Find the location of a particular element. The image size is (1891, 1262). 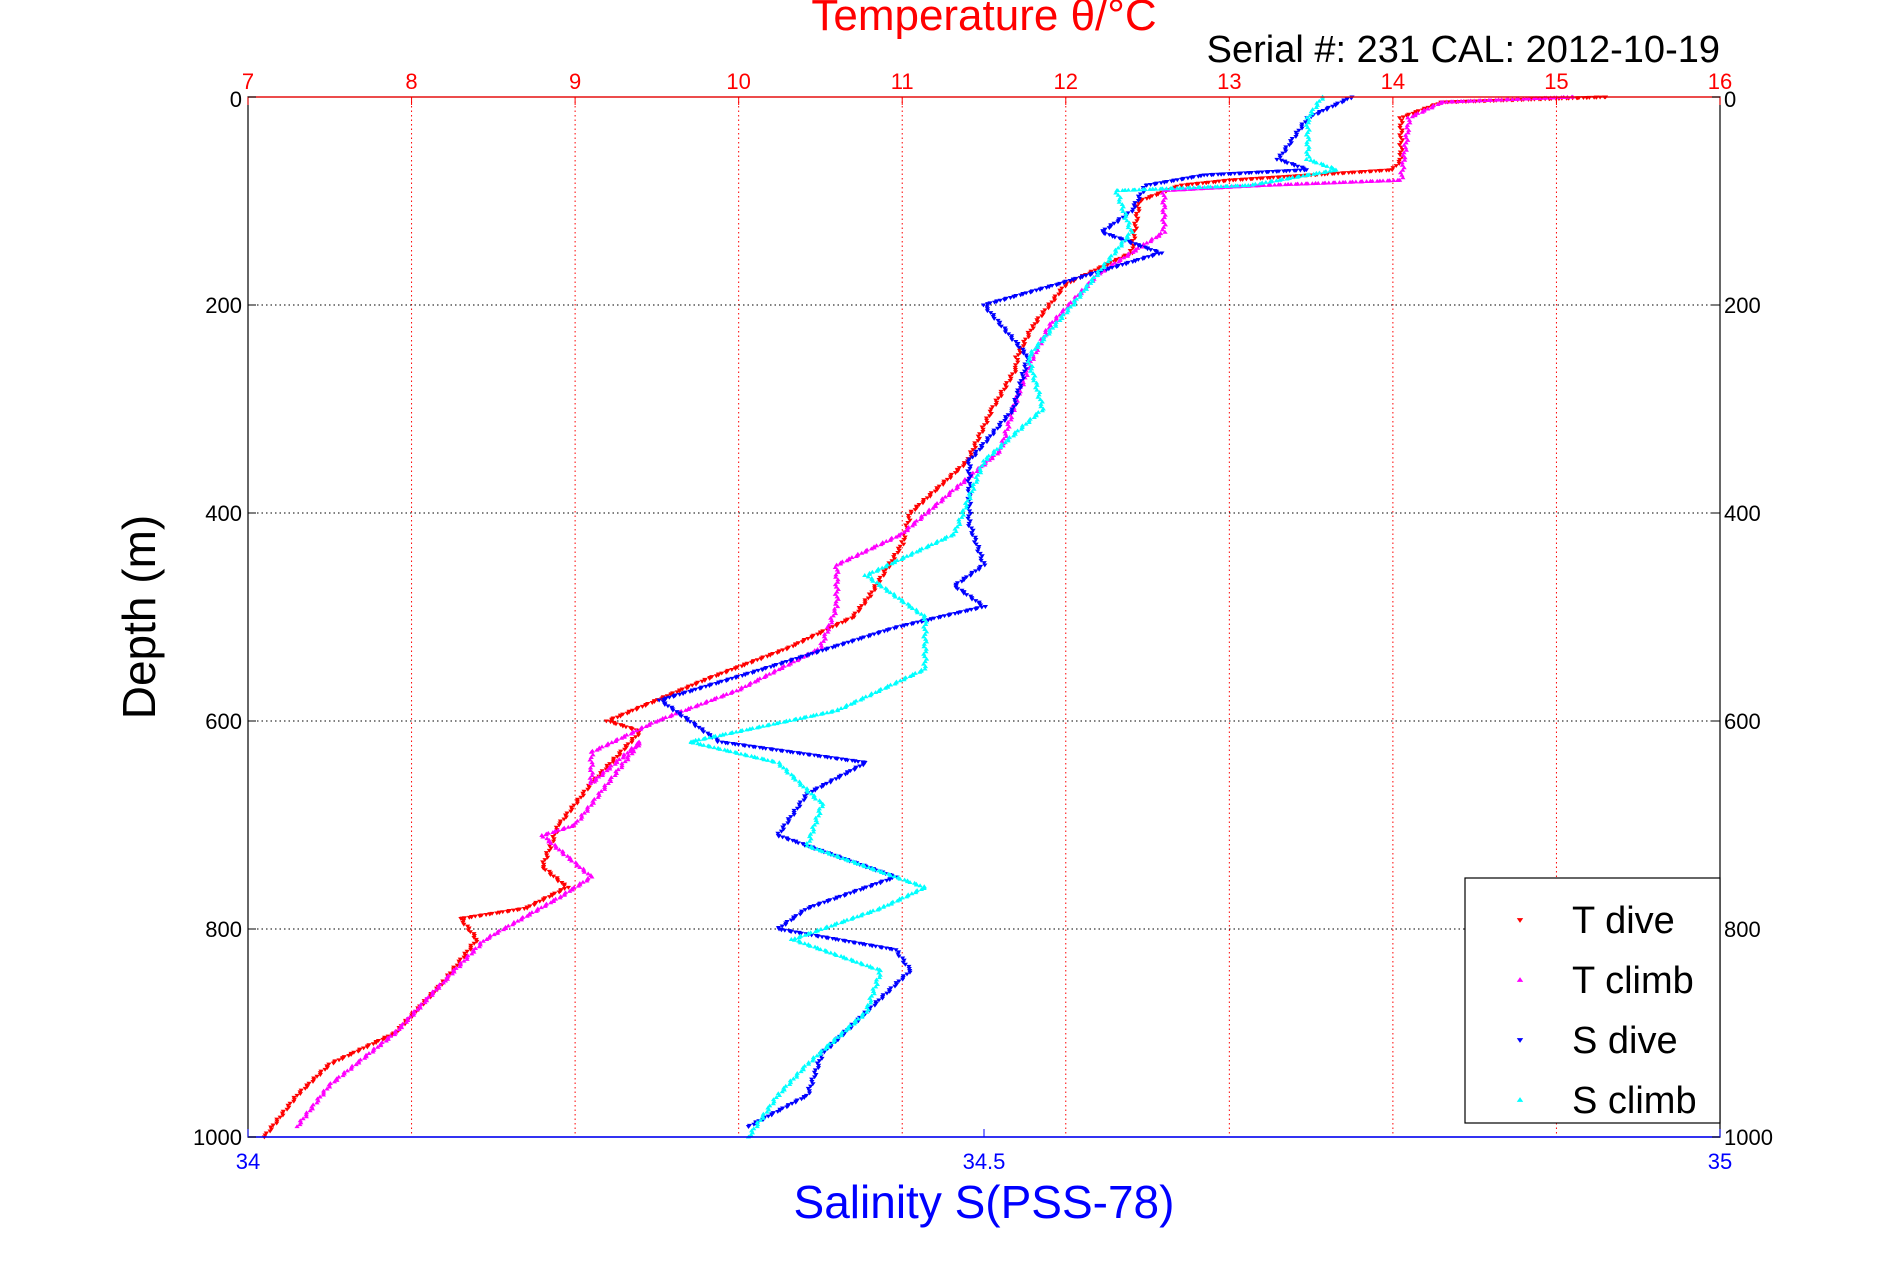

legend-label: T dive is located at coordinates (1623, 921).